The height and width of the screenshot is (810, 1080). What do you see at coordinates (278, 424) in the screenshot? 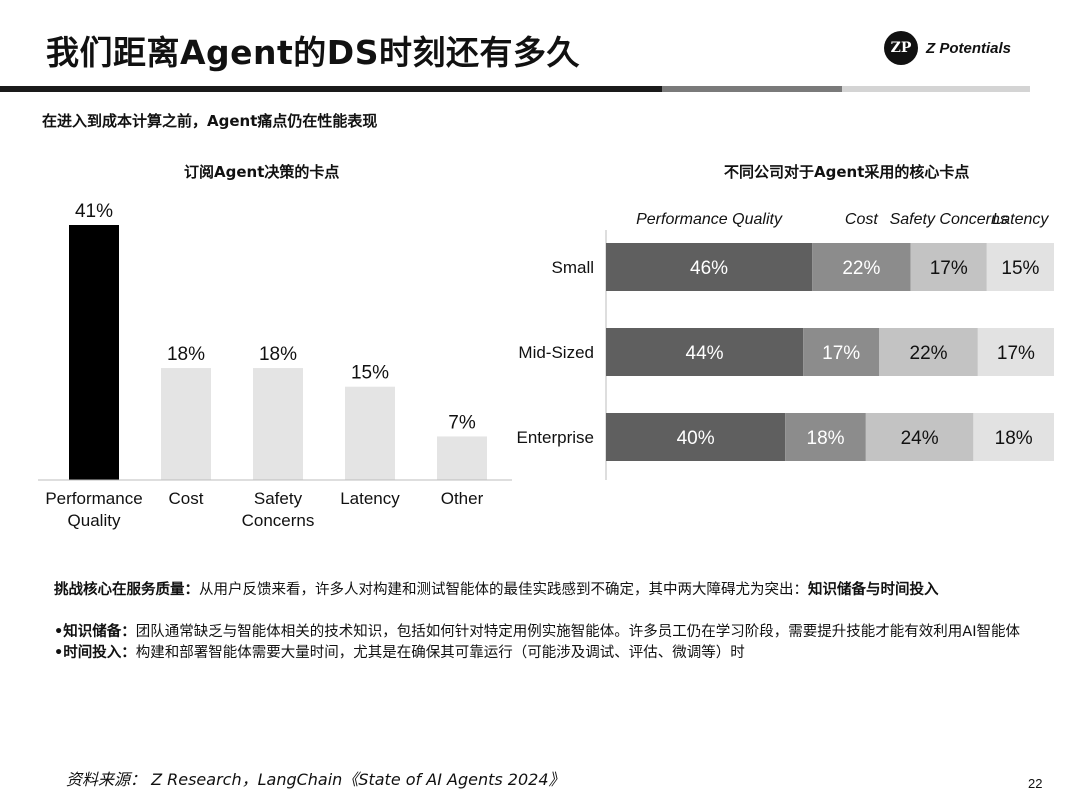
I see `bar-safety-concerns` at bounding box center [278, 424].